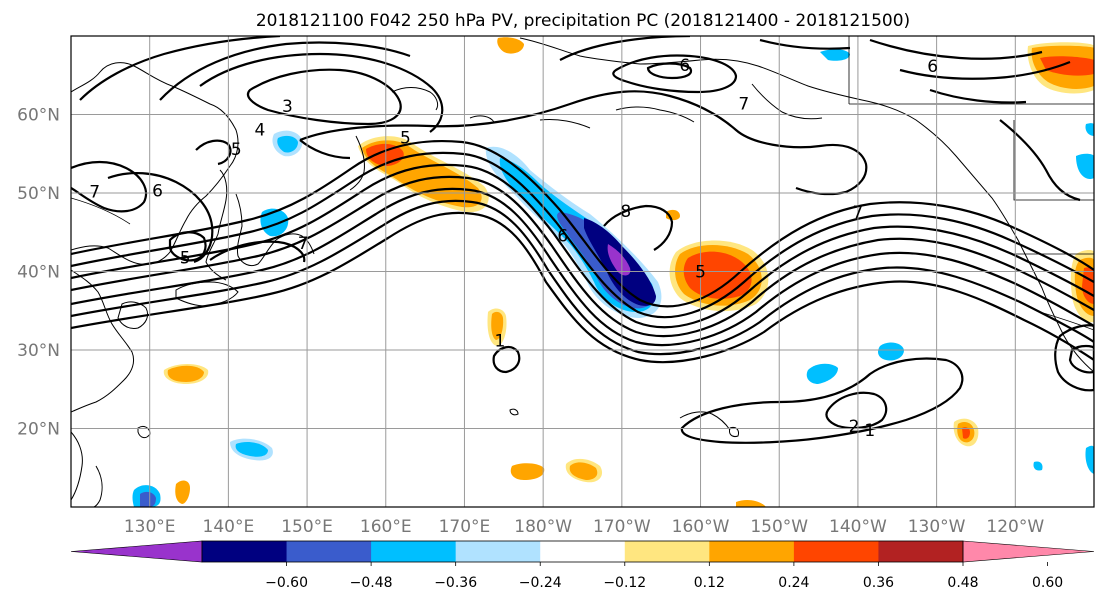  I want to click on longitude-tick-label: 150°W, so click(779, 527).